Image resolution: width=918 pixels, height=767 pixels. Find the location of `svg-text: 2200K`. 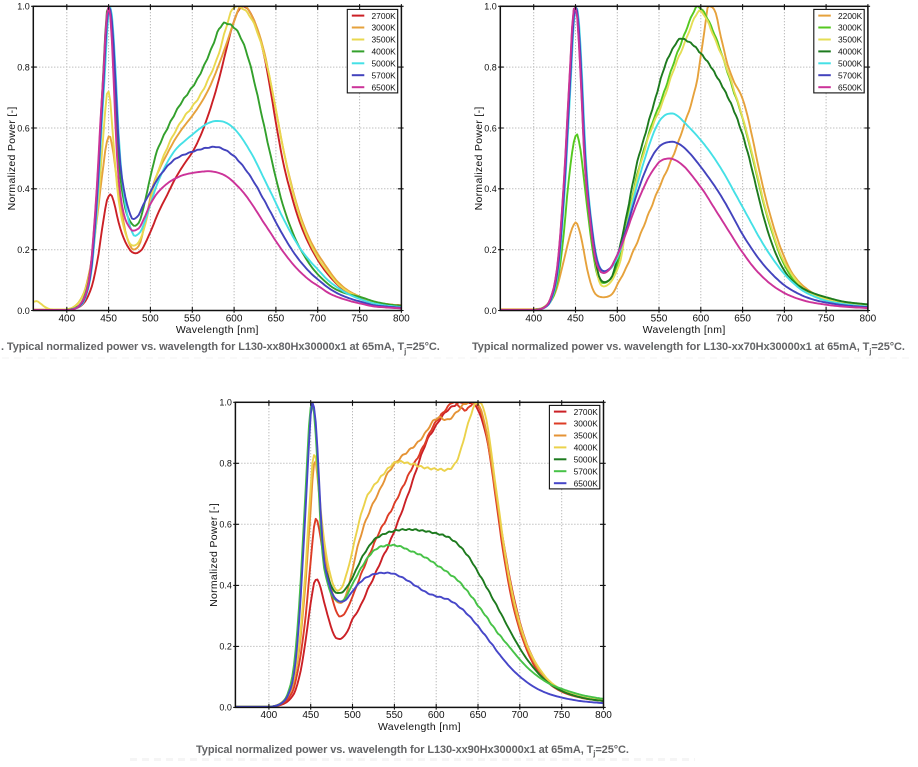

svg-text: 2200K is located at coordinates (850, 16).